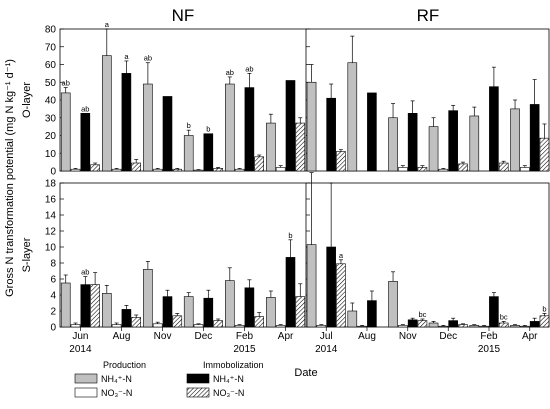 The image size is (550, 409). I want to click on x-tick-label: Nov, so click(163, 336).